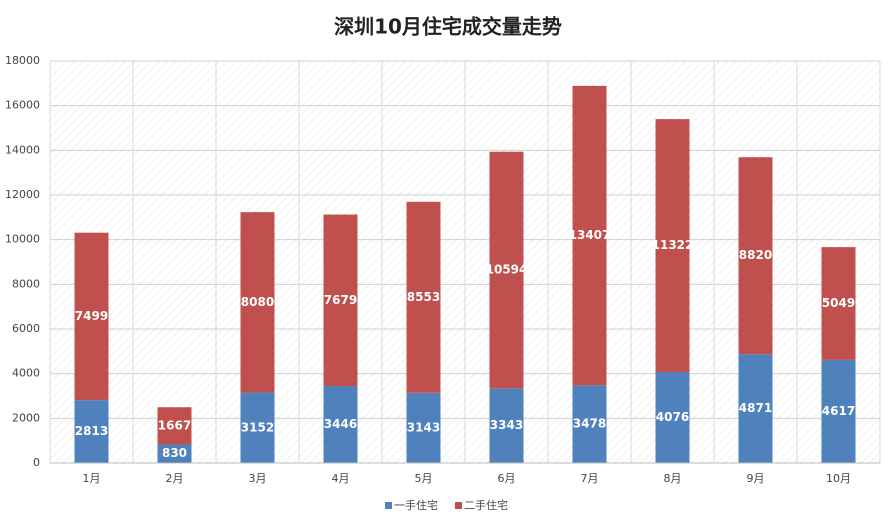 Image resolution: width=896 pixels, height=528 pixels. I want to click on data-label: 4617, so click(838, 411).